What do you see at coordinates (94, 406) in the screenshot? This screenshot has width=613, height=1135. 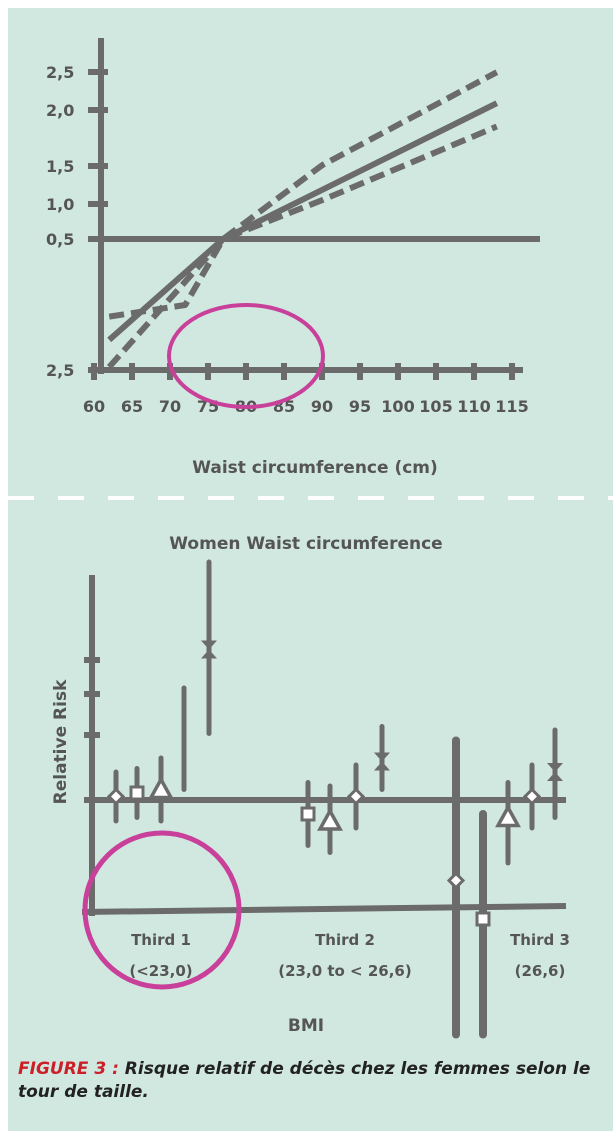 I see `x-tick-label: 60` at bounding box center [94, 406].